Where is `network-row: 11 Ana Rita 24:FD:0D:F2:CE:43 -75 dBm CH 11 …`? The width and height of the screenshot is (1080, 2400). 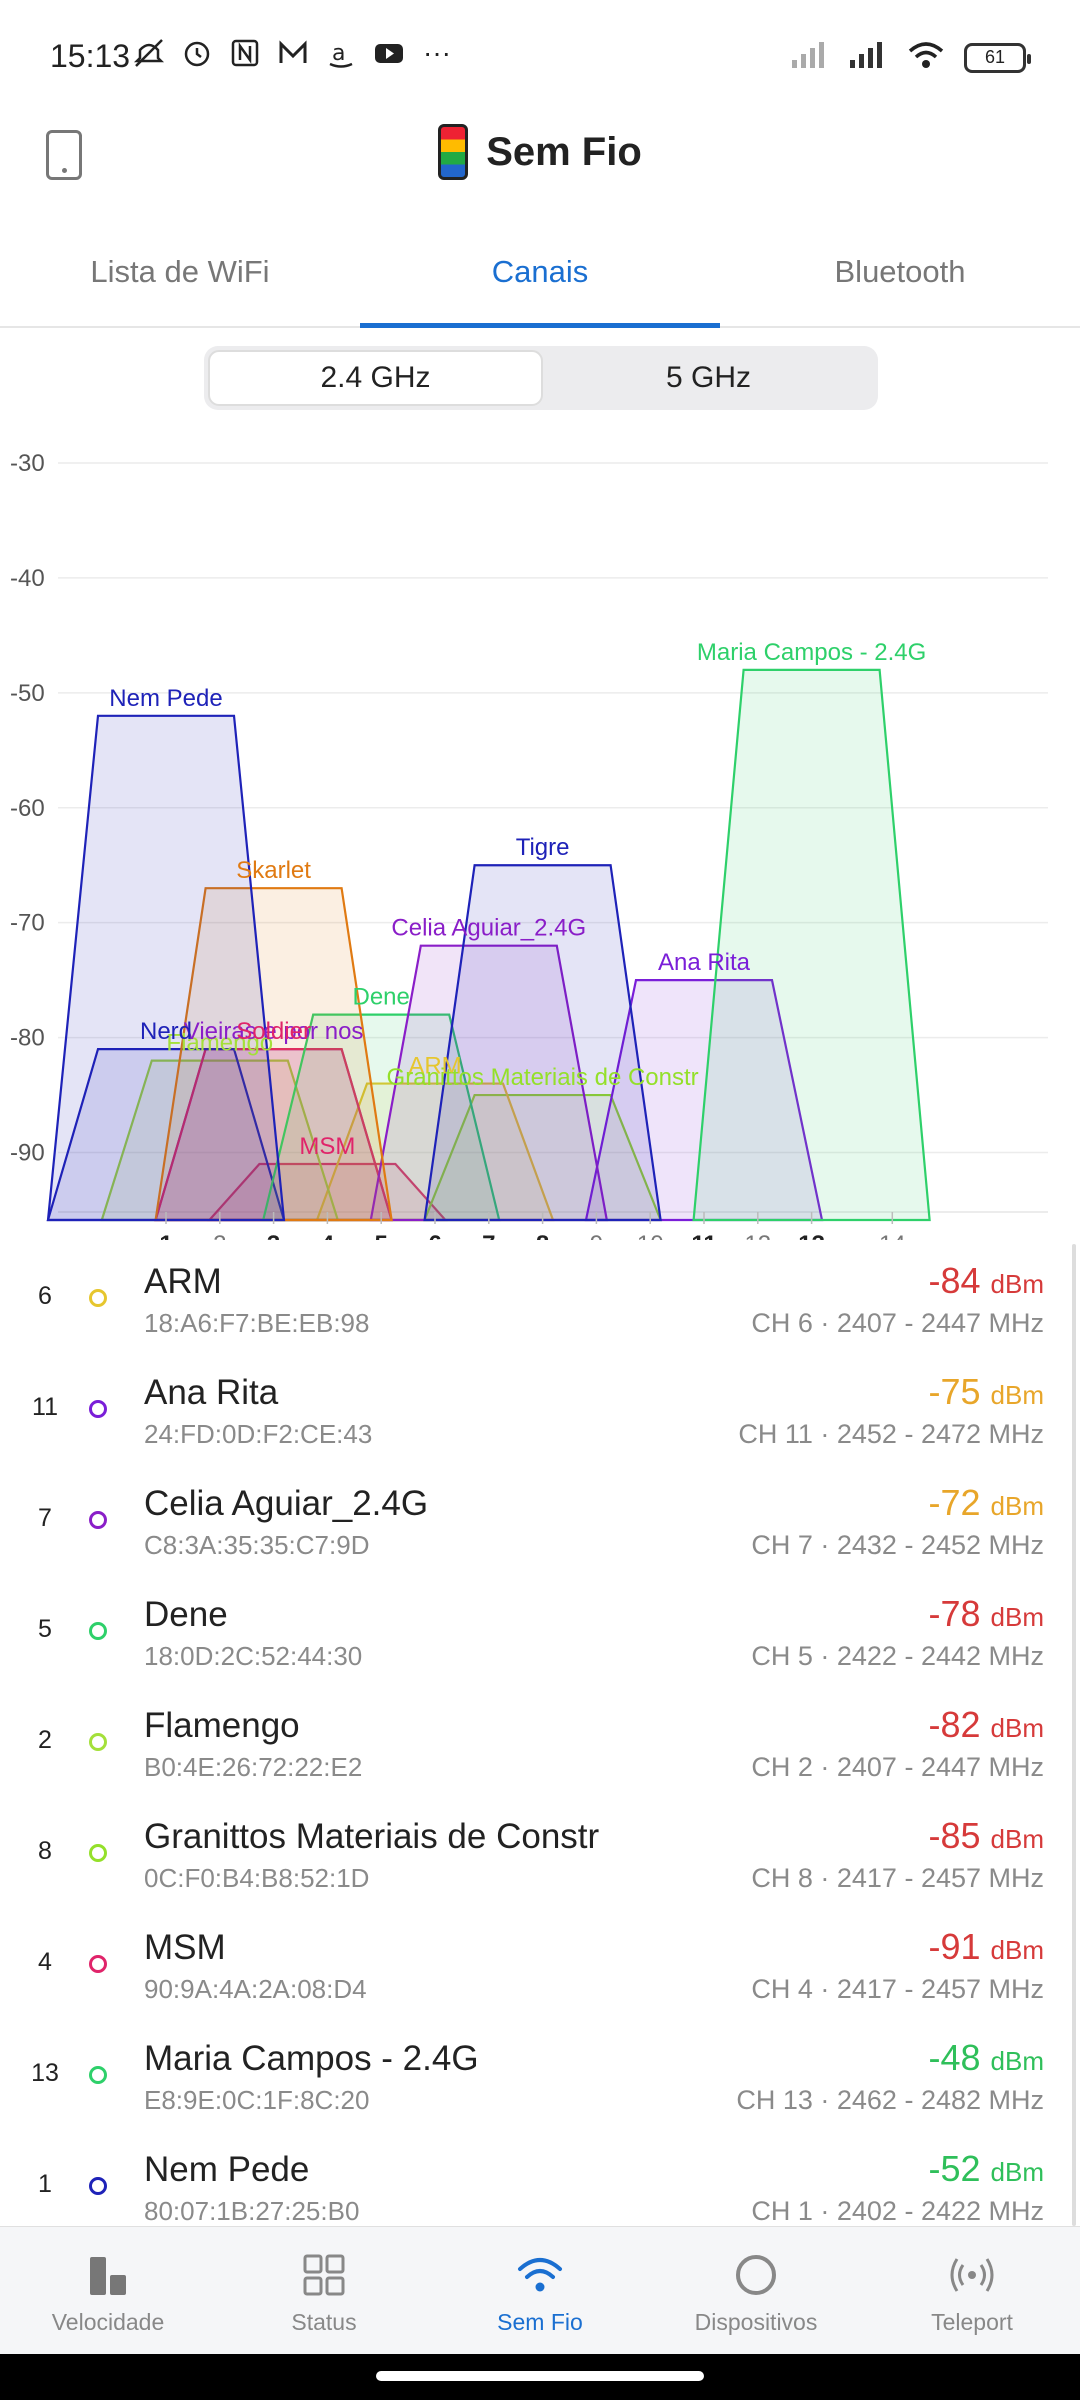 network-row: 11 Ana Rita 24:FD:0D:F2:CE:43 -75 dBm CH 11 … is located at coordinates (540, 1410).